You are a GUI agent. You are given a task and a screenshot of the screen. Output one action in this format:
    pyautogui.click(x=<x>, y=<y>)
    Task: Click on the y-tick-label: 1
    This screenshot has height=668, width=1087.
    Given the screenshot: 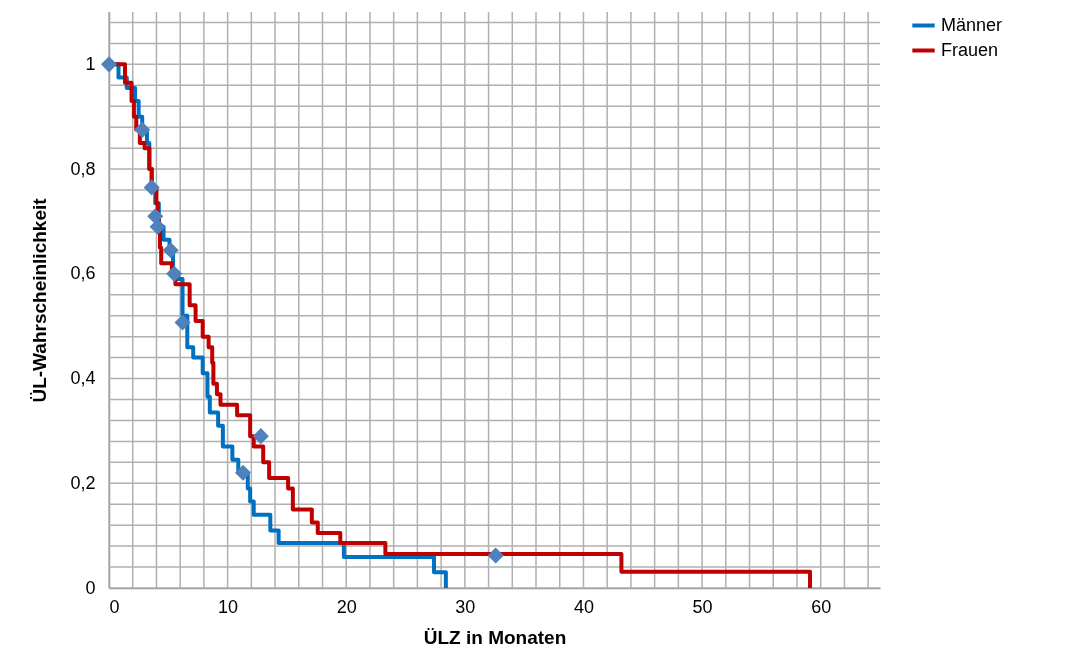 What is the action you would take?
    pyautogui.click(x=90, y=63)
    